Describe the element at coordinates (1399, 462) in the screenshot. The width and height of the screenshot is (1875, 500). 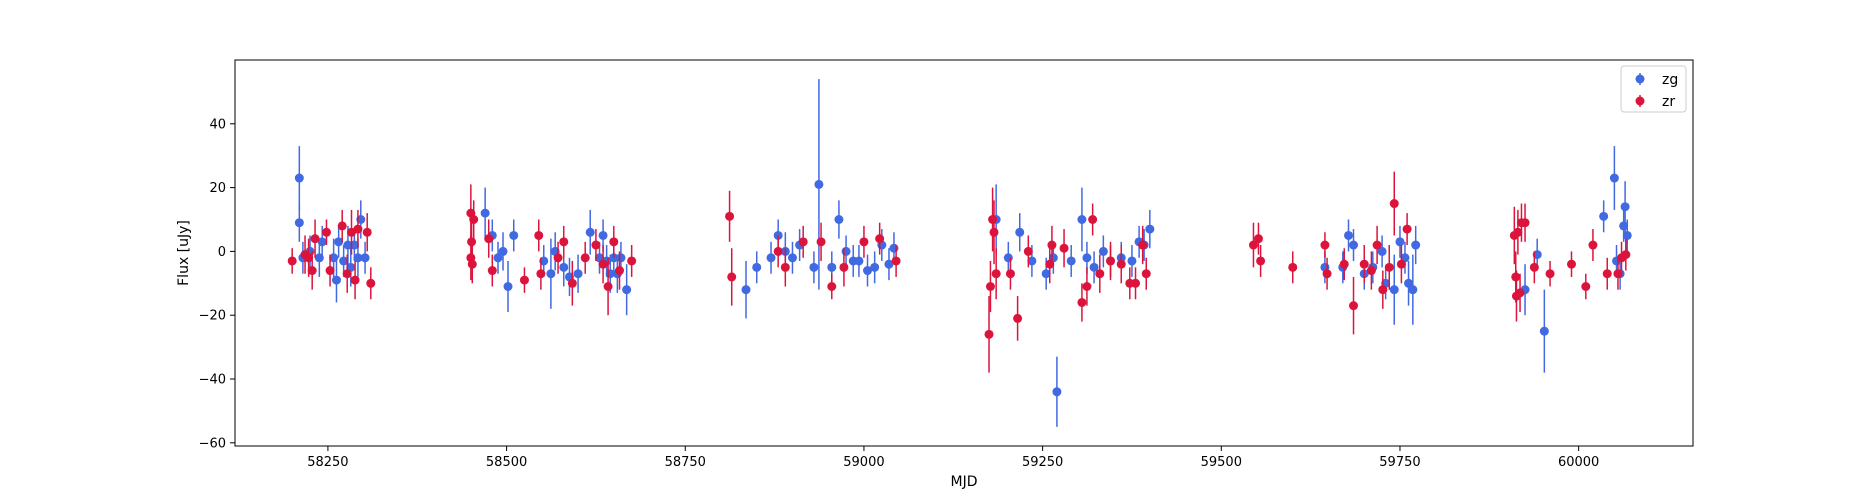
I see `x-tick-label: 59750` at that location.